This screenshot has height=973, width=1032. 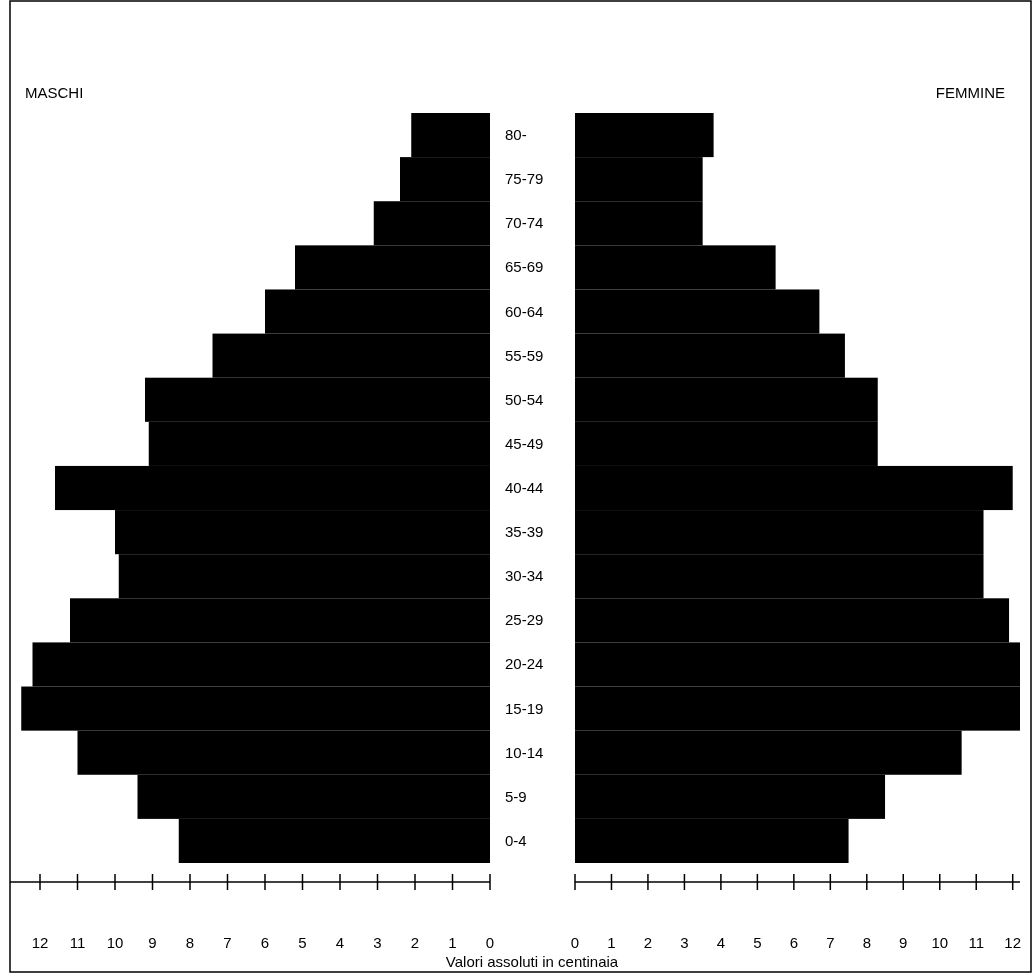 What do you see at coordinates (524, 223) in the screenshot?
I see `y-tick-label: 70-74` at bounding box center [524, 223].